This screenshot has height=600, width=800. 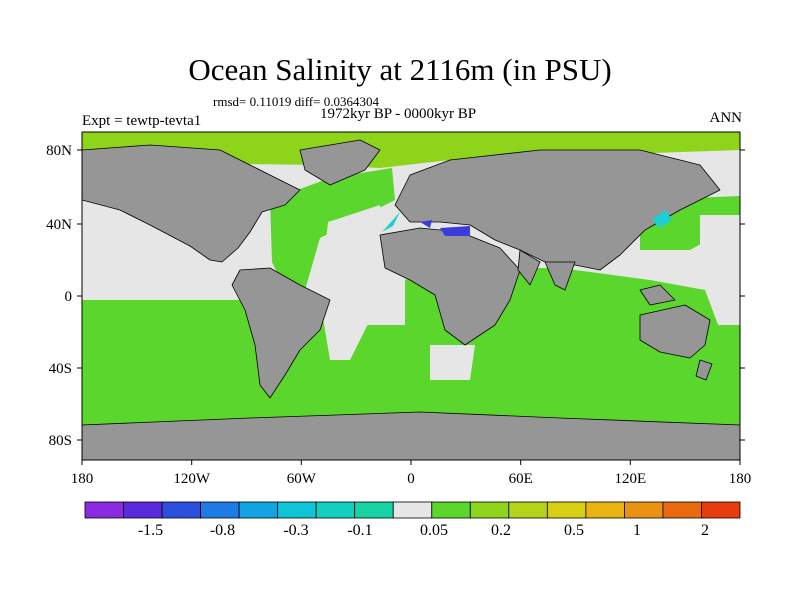 I want to click on antarctica-land, so click(x=411, y=435).